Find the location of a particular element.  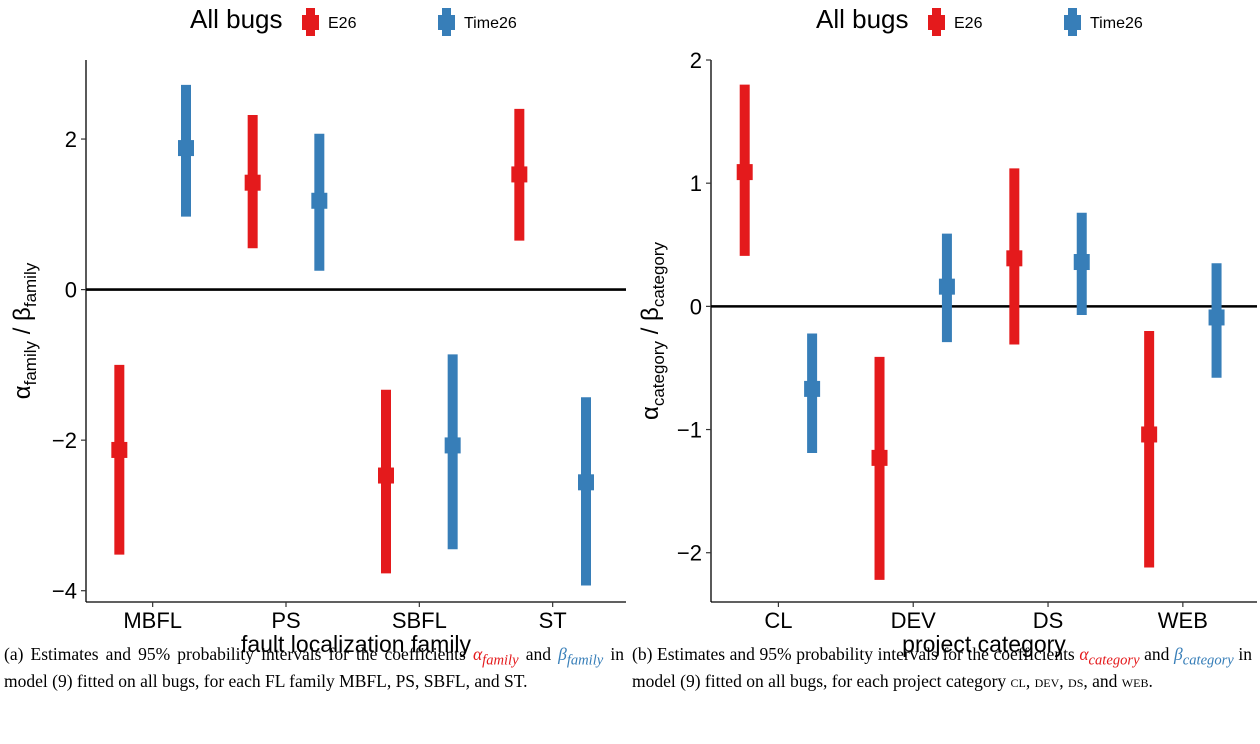

alpha-symbol: αcategory is located at coordinates (1109, 656).